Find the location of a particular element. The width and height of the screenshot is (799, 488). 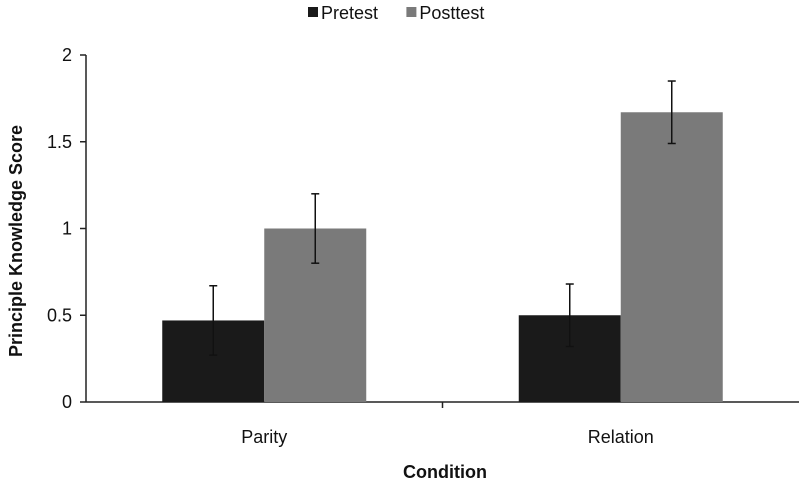

x-tick-label-parity: Parity is located at coordinates (264, 437).